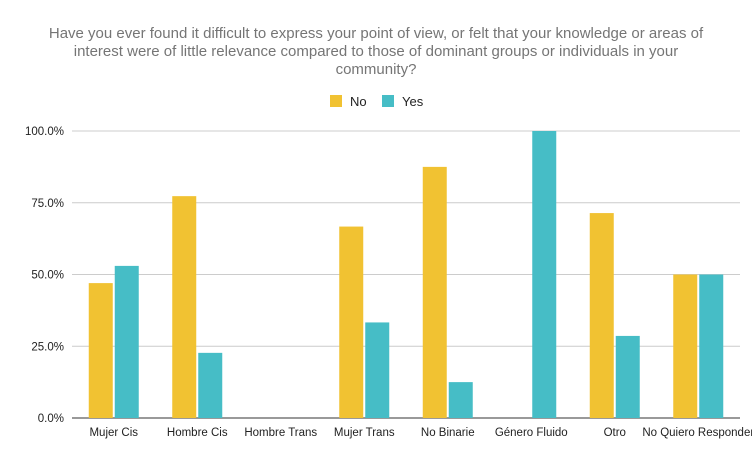  Describe the element at coordinates (388, 101) in the screenshot. I see `legend-swatch-yes` at that location.